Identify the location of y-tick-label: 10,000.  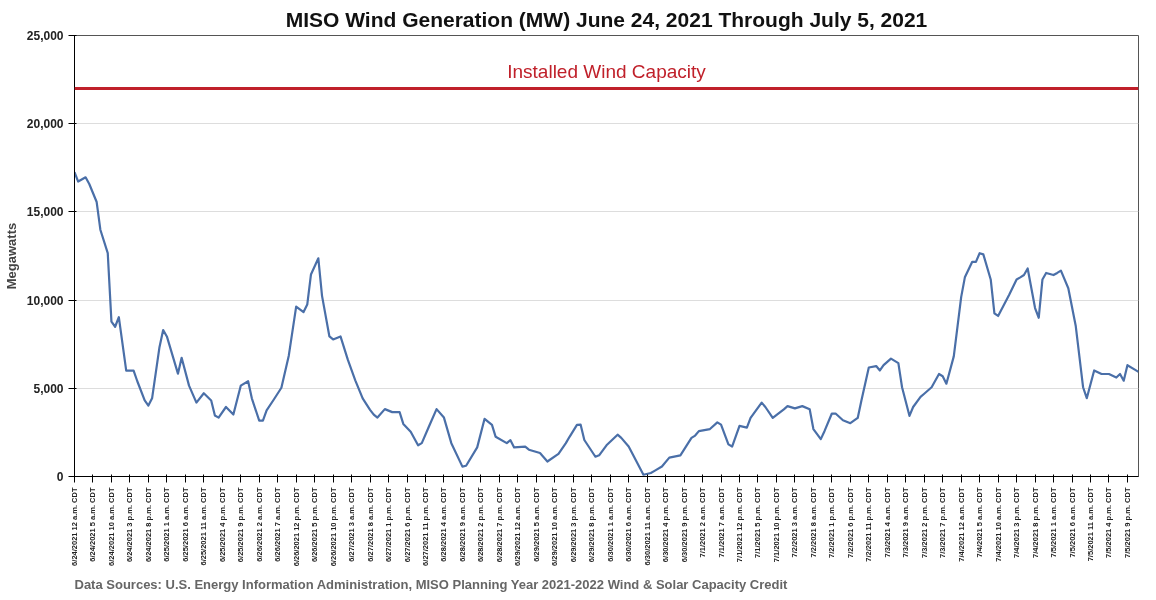
(45, 300).